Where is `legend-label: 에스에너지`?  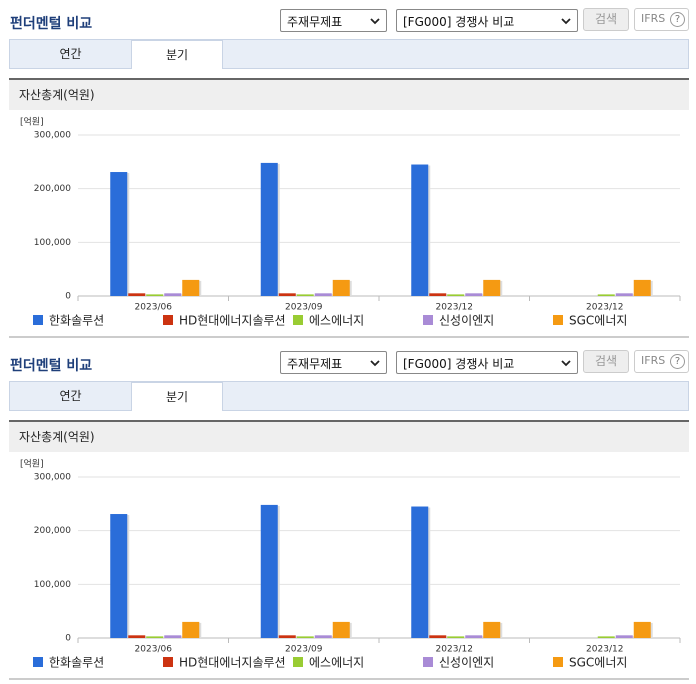 legend-label: 에스에너지 is located at coordinates (336, 663).